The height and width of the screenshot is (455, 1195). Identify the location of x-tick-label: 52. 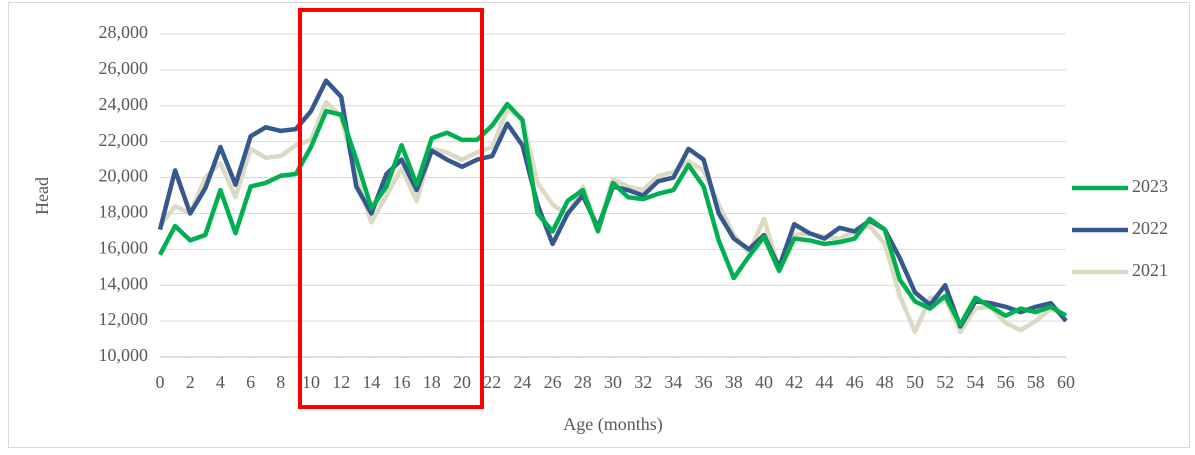
(945, 382).